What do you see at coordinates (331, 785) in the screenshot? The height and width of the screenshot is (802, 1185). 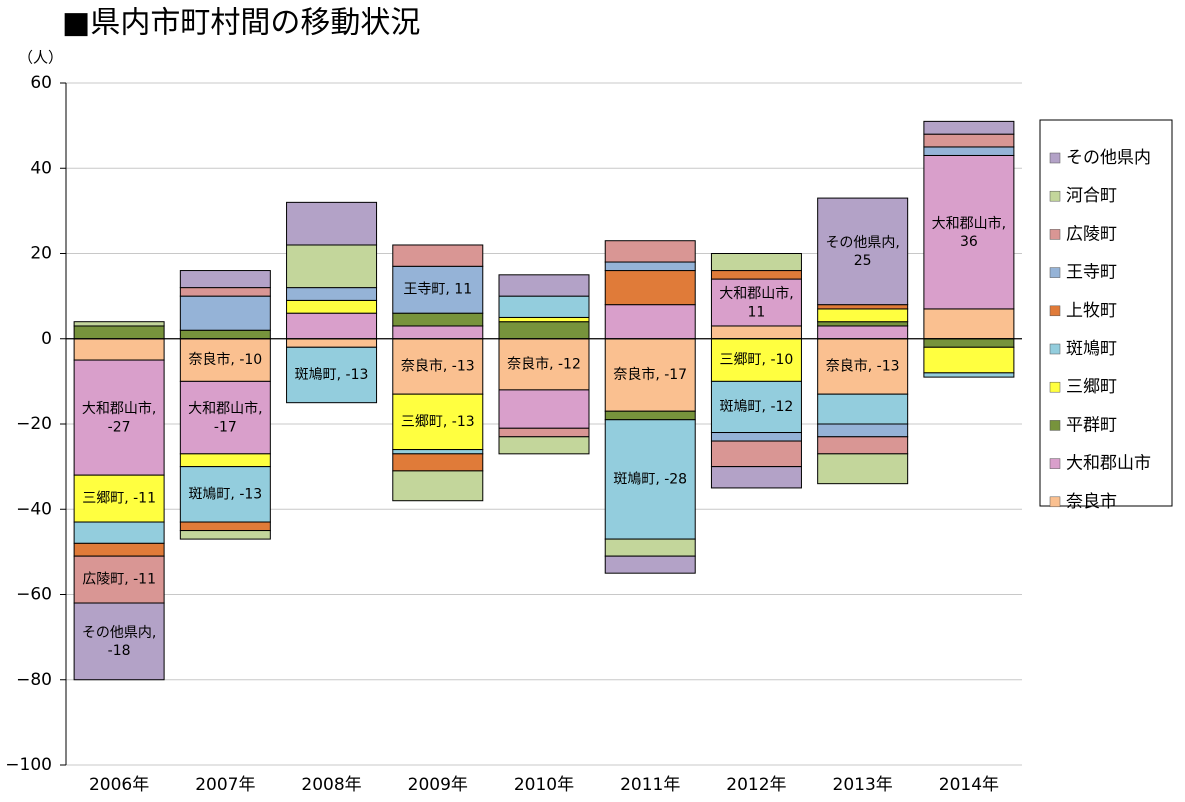 I see `x-tick-label: 2008年` at bounding box center [331, 785].